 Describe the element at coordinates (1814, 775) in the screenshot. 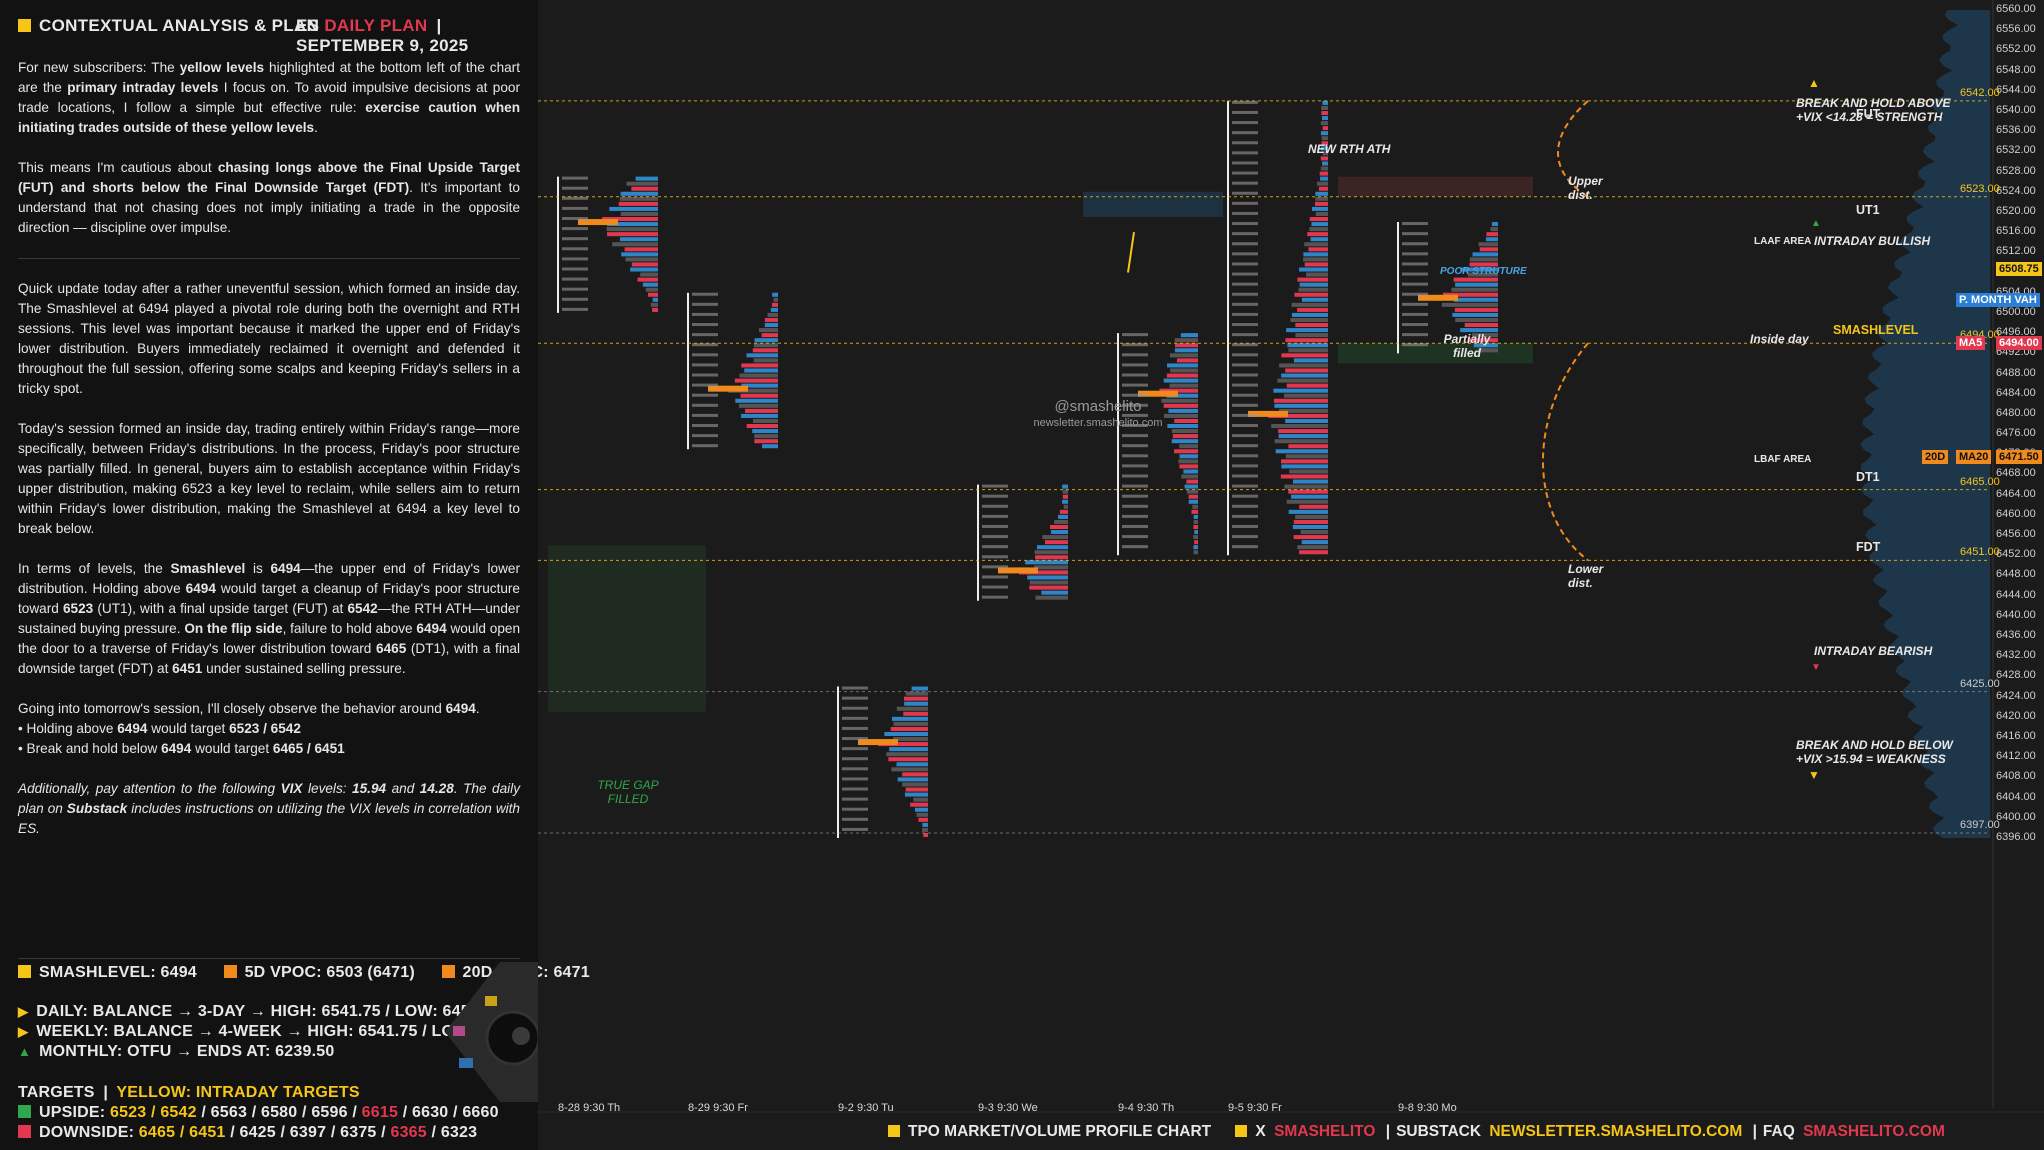

I see `down-arrow-icon: ▼` at that location.